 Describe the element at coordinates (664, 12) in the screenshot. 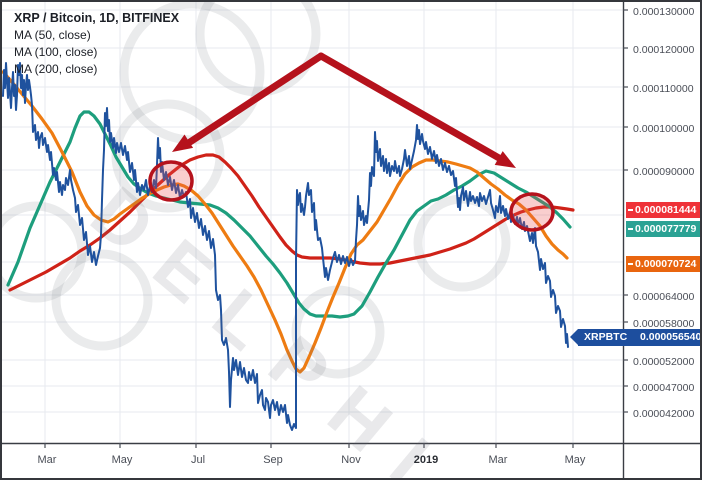

I see `y-tick-label: 0.000130000` at that location.